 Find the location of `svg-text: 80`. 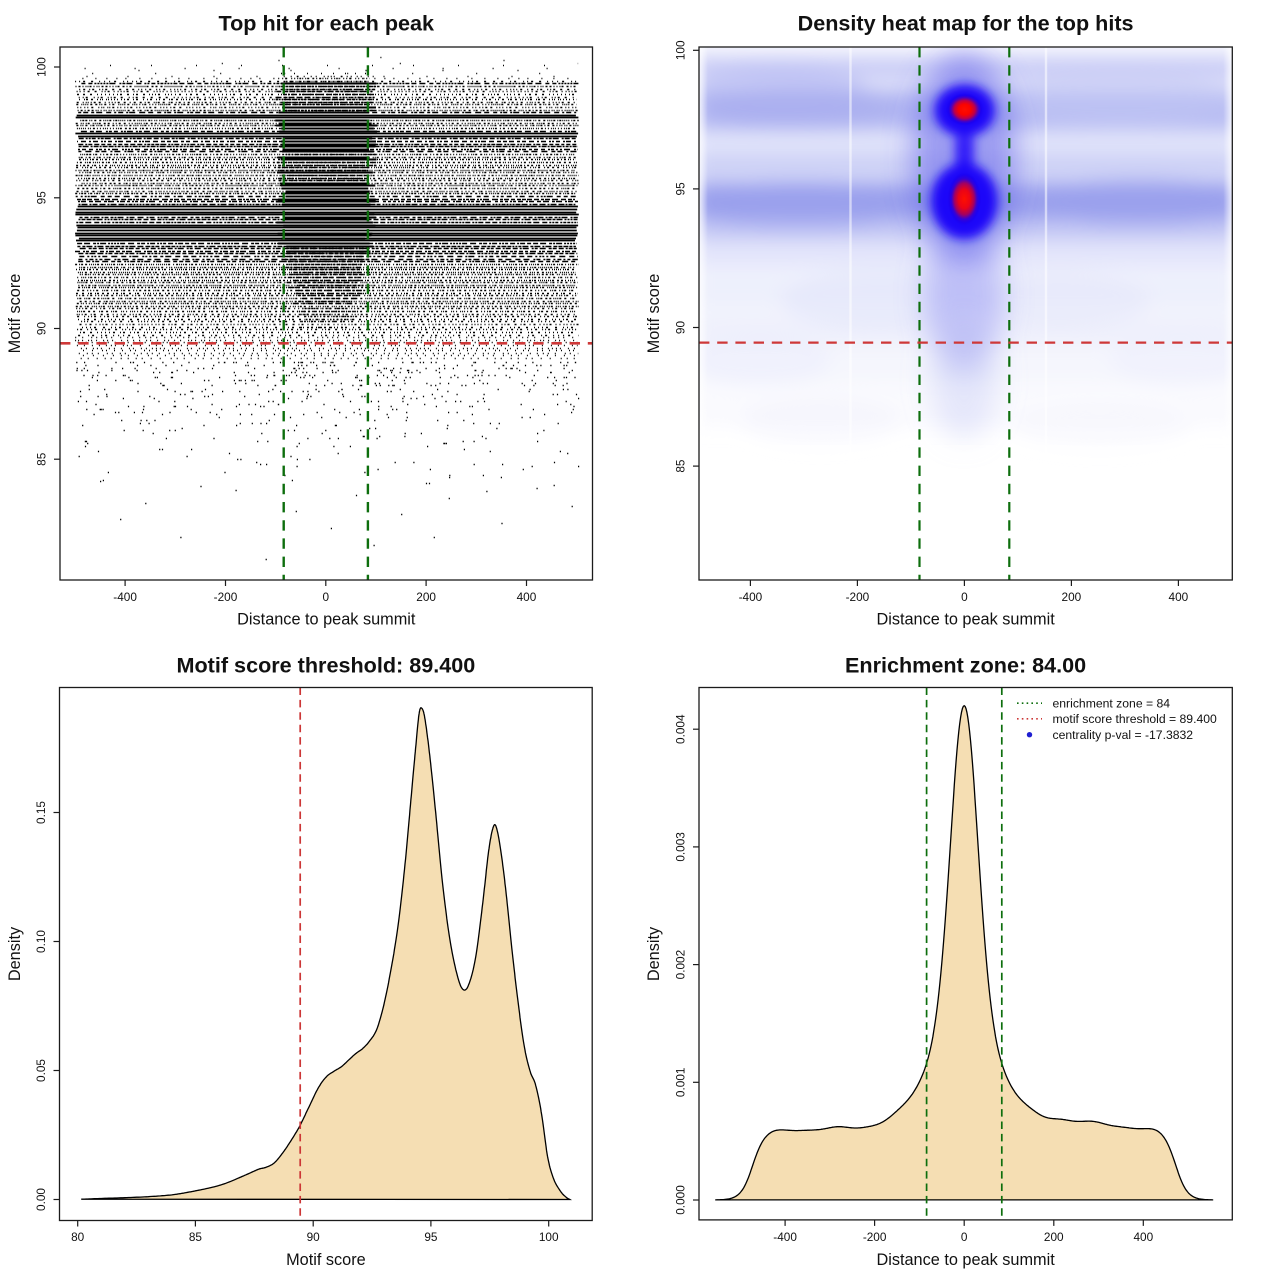

svg-text: 80 is located at coordinates (78, 1237).